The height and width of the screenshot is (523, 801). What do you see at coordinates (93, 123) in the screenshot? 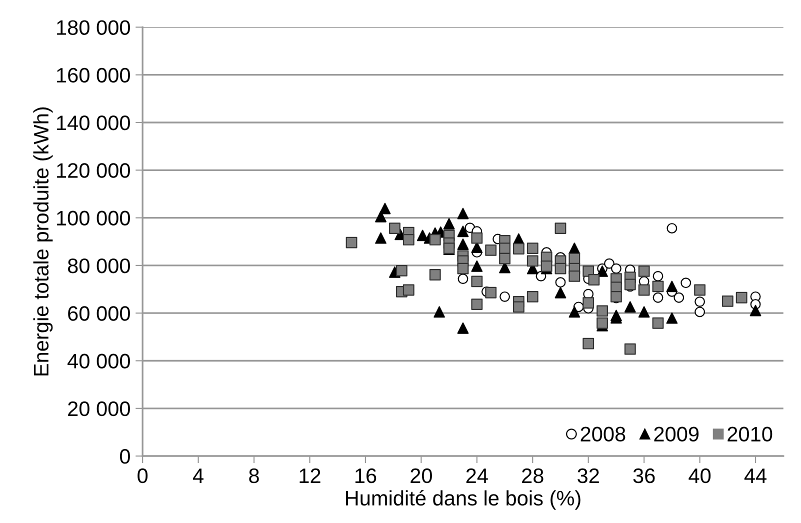
I see `y-tick-label: 140 000` at bounding box center [93, 123].